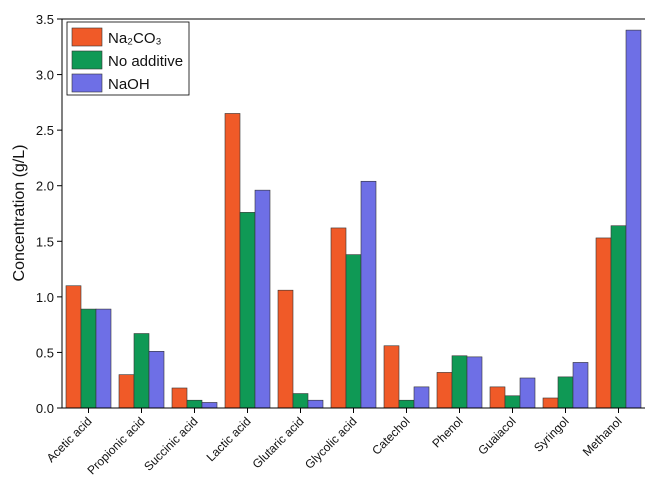  I want to click on y-tick-label: 0.0, so click(45, 408).